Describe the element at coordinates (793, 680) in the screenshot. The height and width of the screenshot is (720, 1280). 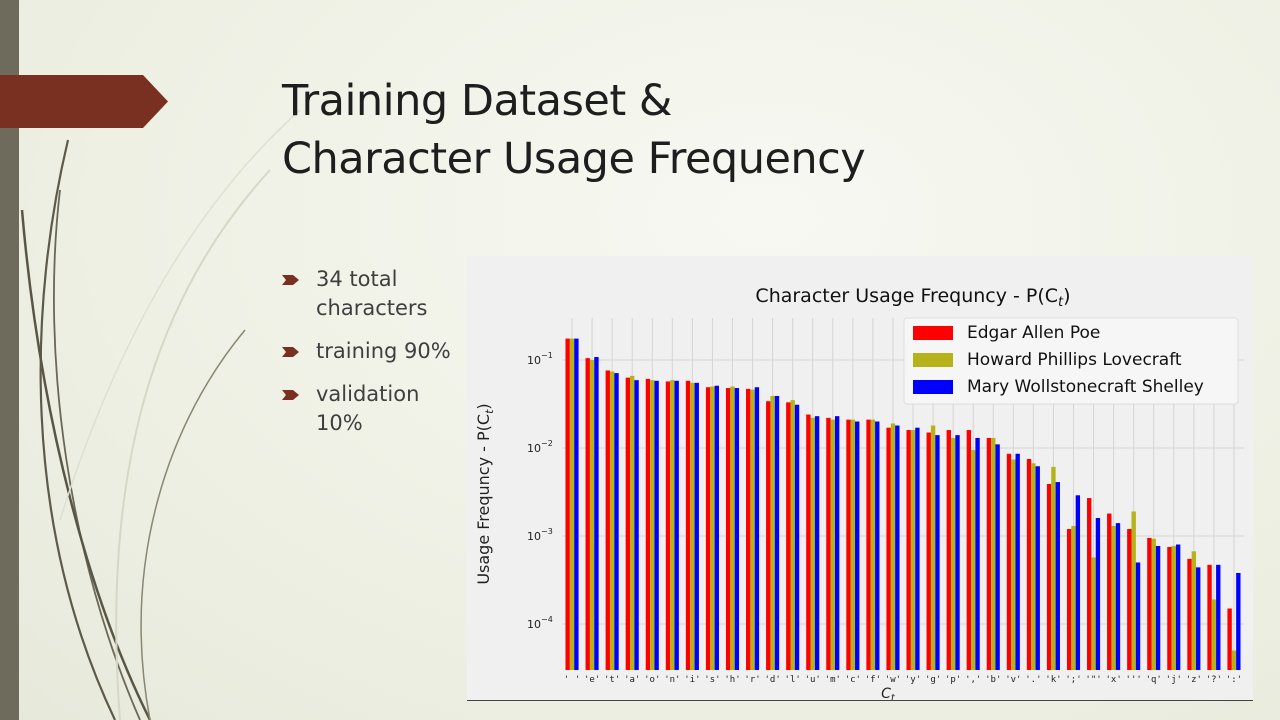
I see `x-tick-label: 'l'` at that location.